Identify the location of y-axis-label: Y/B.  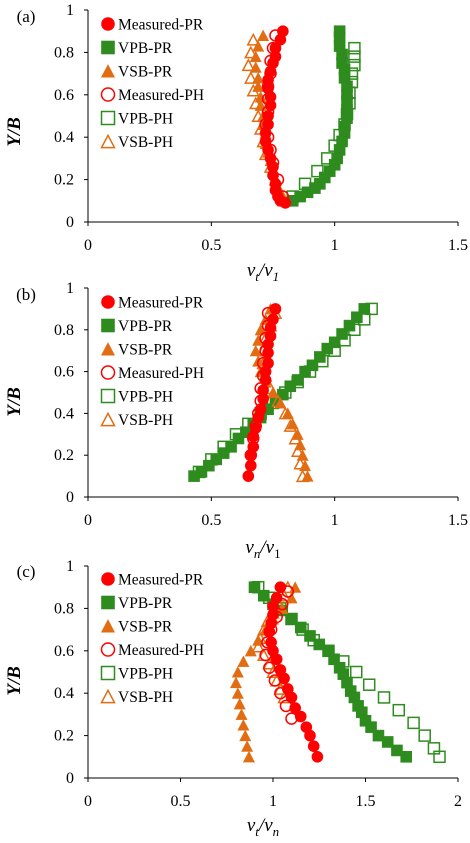
(14, 402).